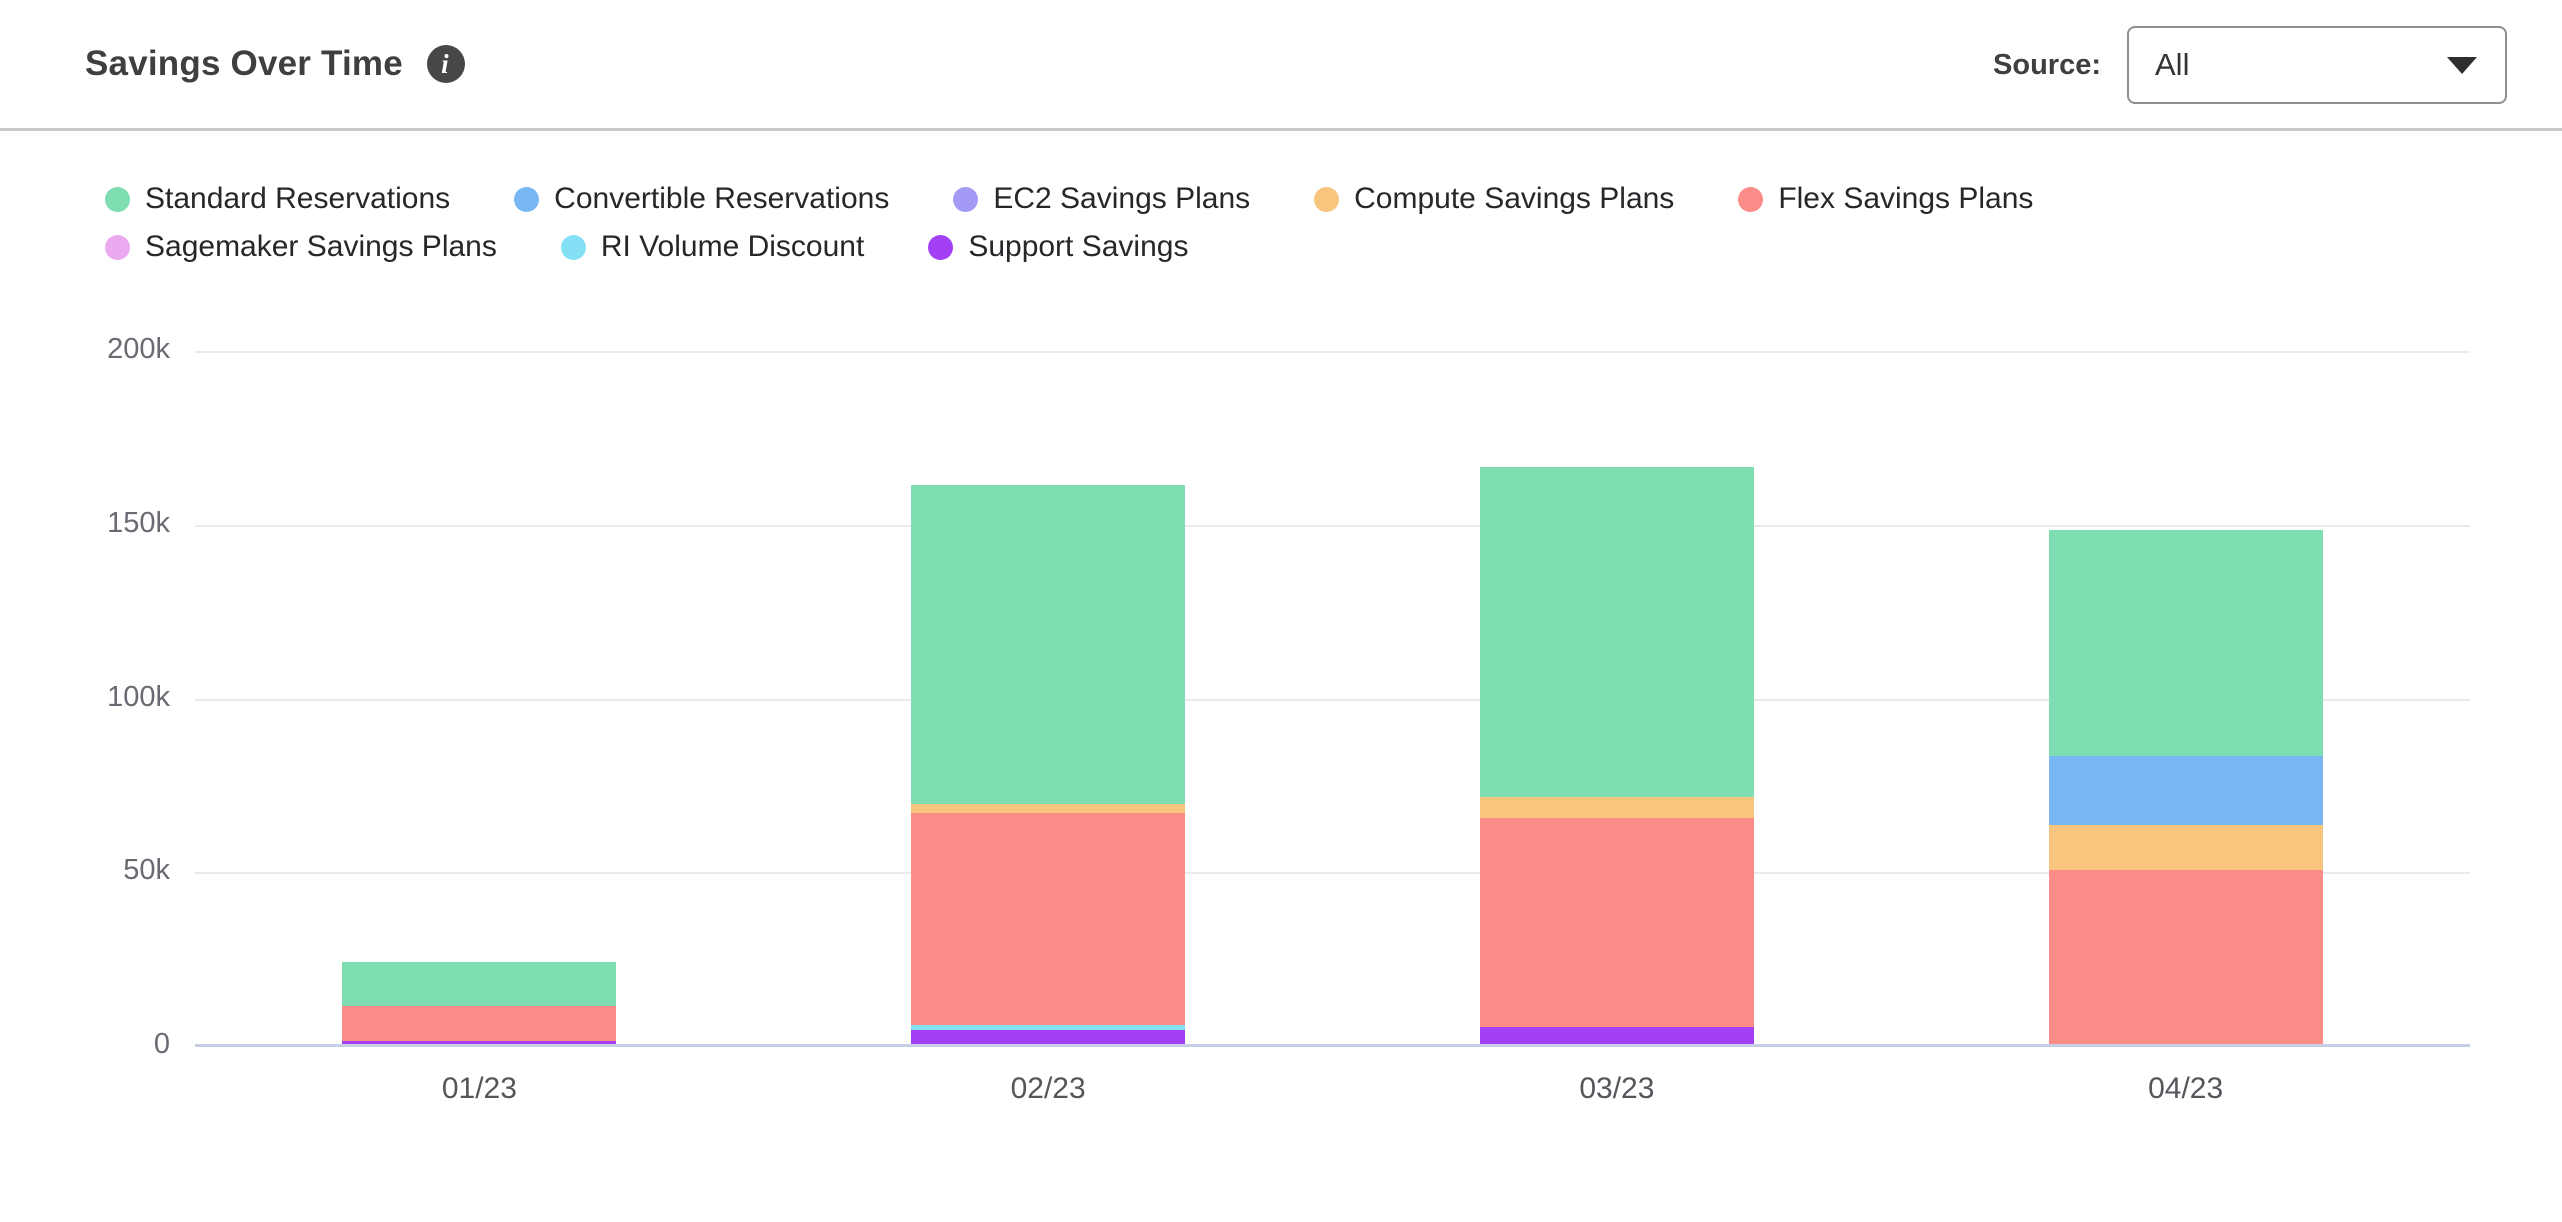  I want to click on legend-label: Convertible Reservations, so click(722, 198).